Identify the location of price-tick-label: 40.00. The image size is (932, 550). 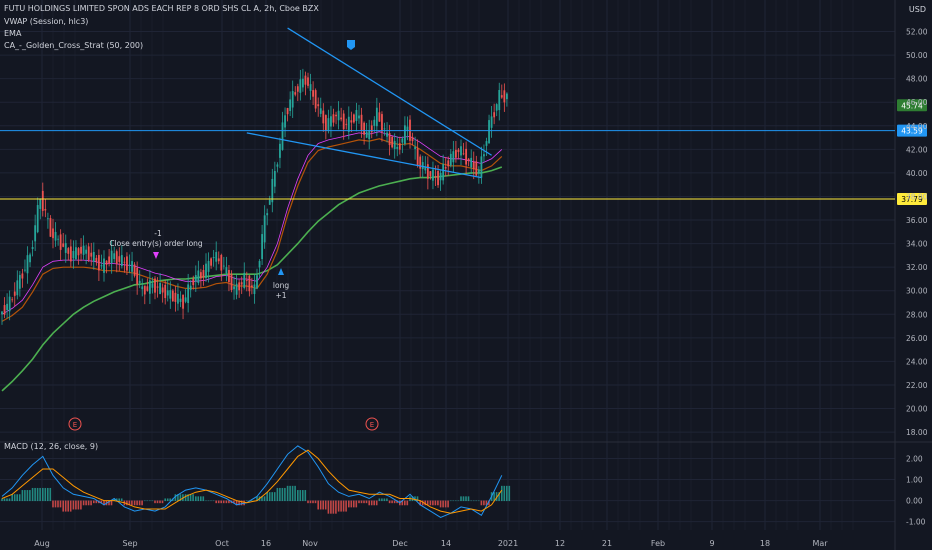
(917, 173).